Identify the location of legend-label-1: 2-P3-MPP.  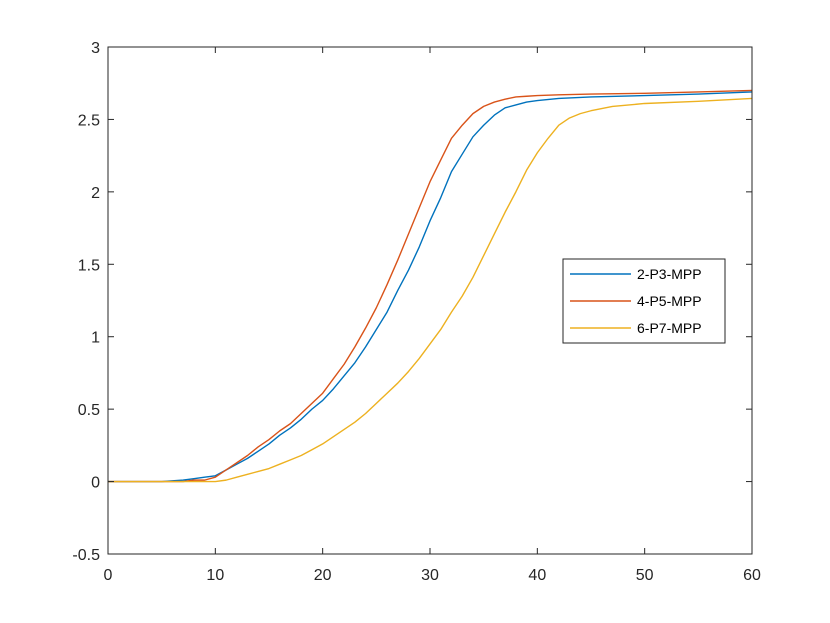
(669, 274).